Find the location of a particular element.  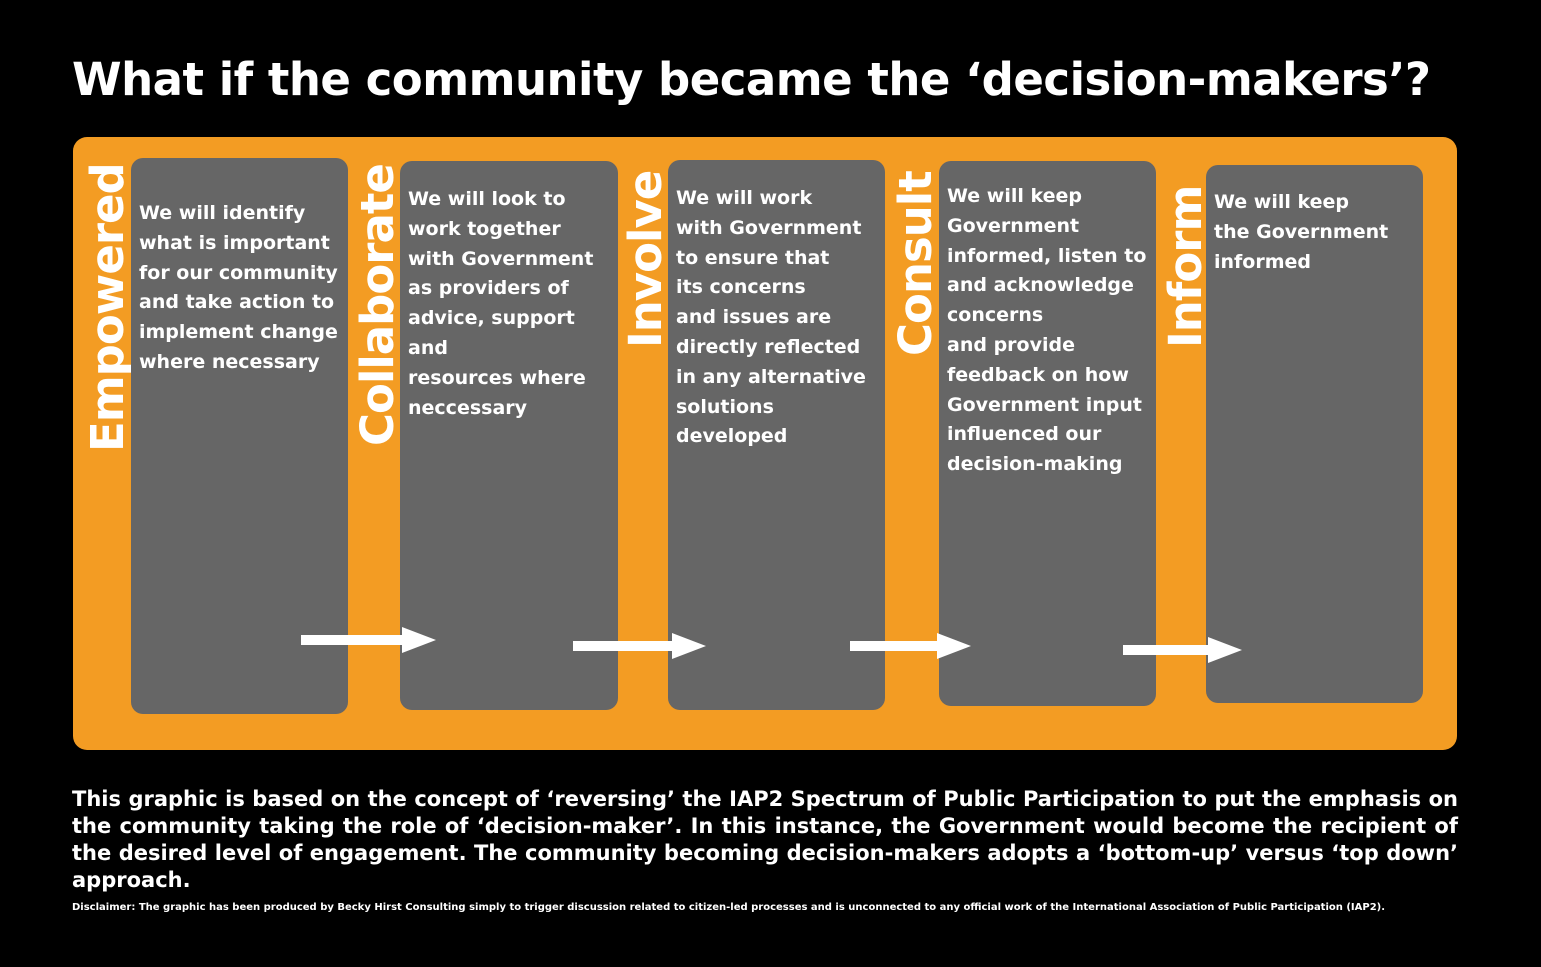

stage-text-inform: We will keep the Government informed is located at coordinates (1301, 232).